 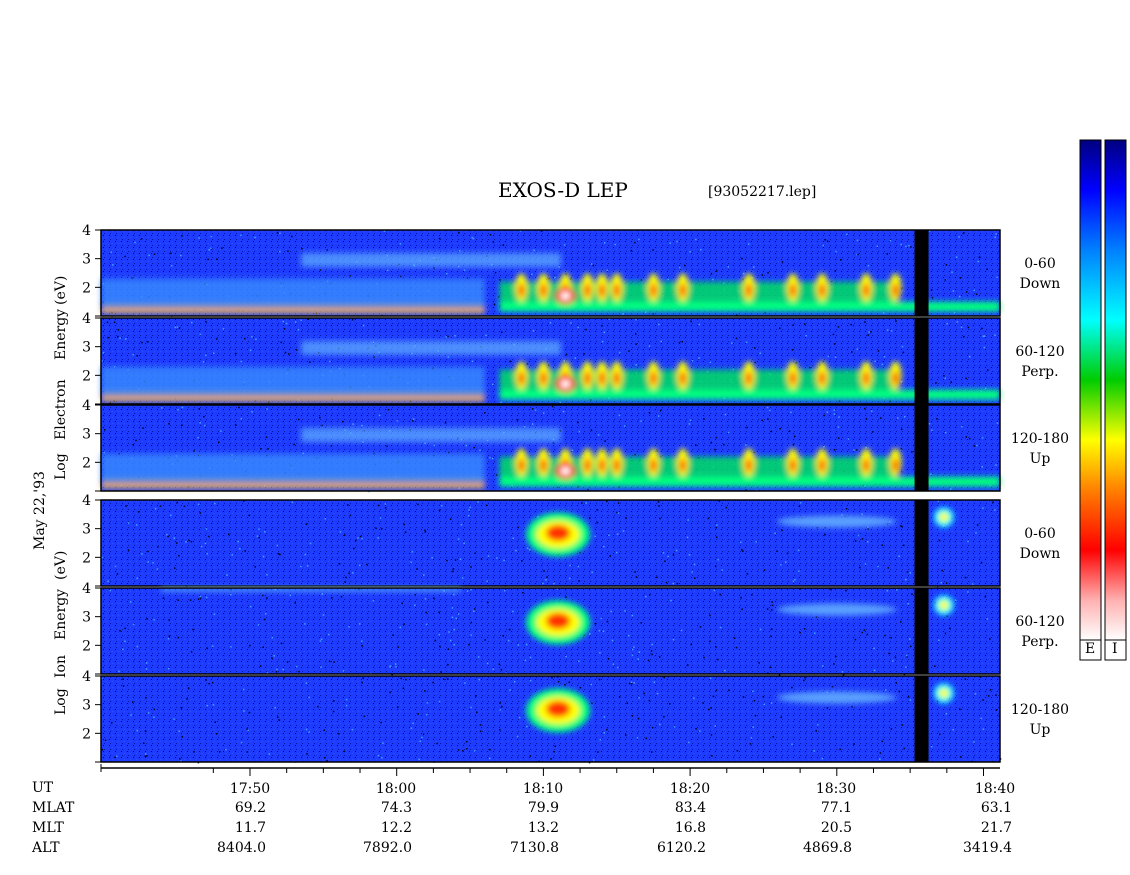 I want to click on date-label: May 22,'93, so click(x=40, y=510).